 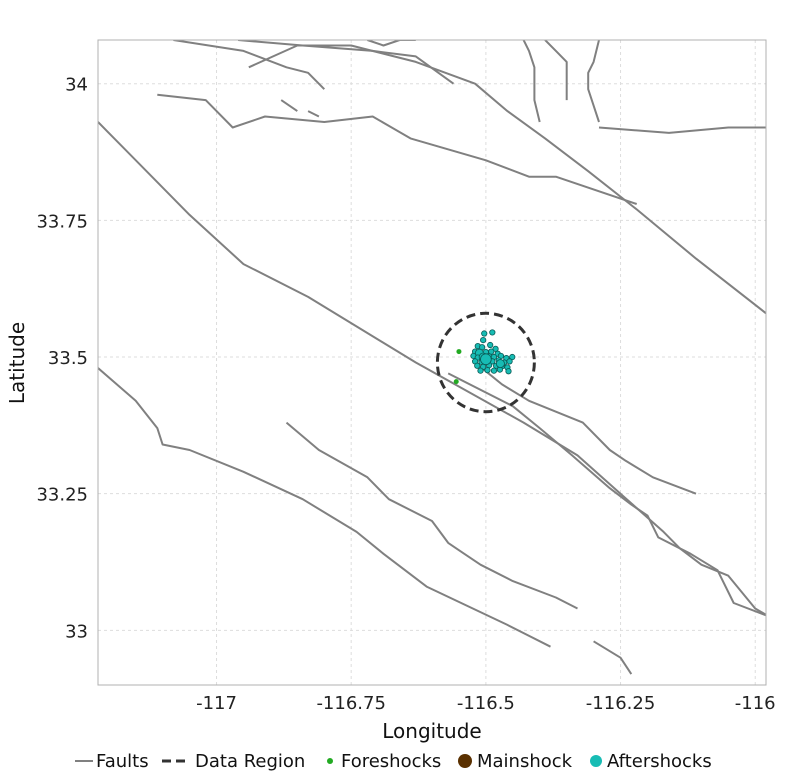 I want to click on x-tick-label: -116.5, so click(x=486, y=703).